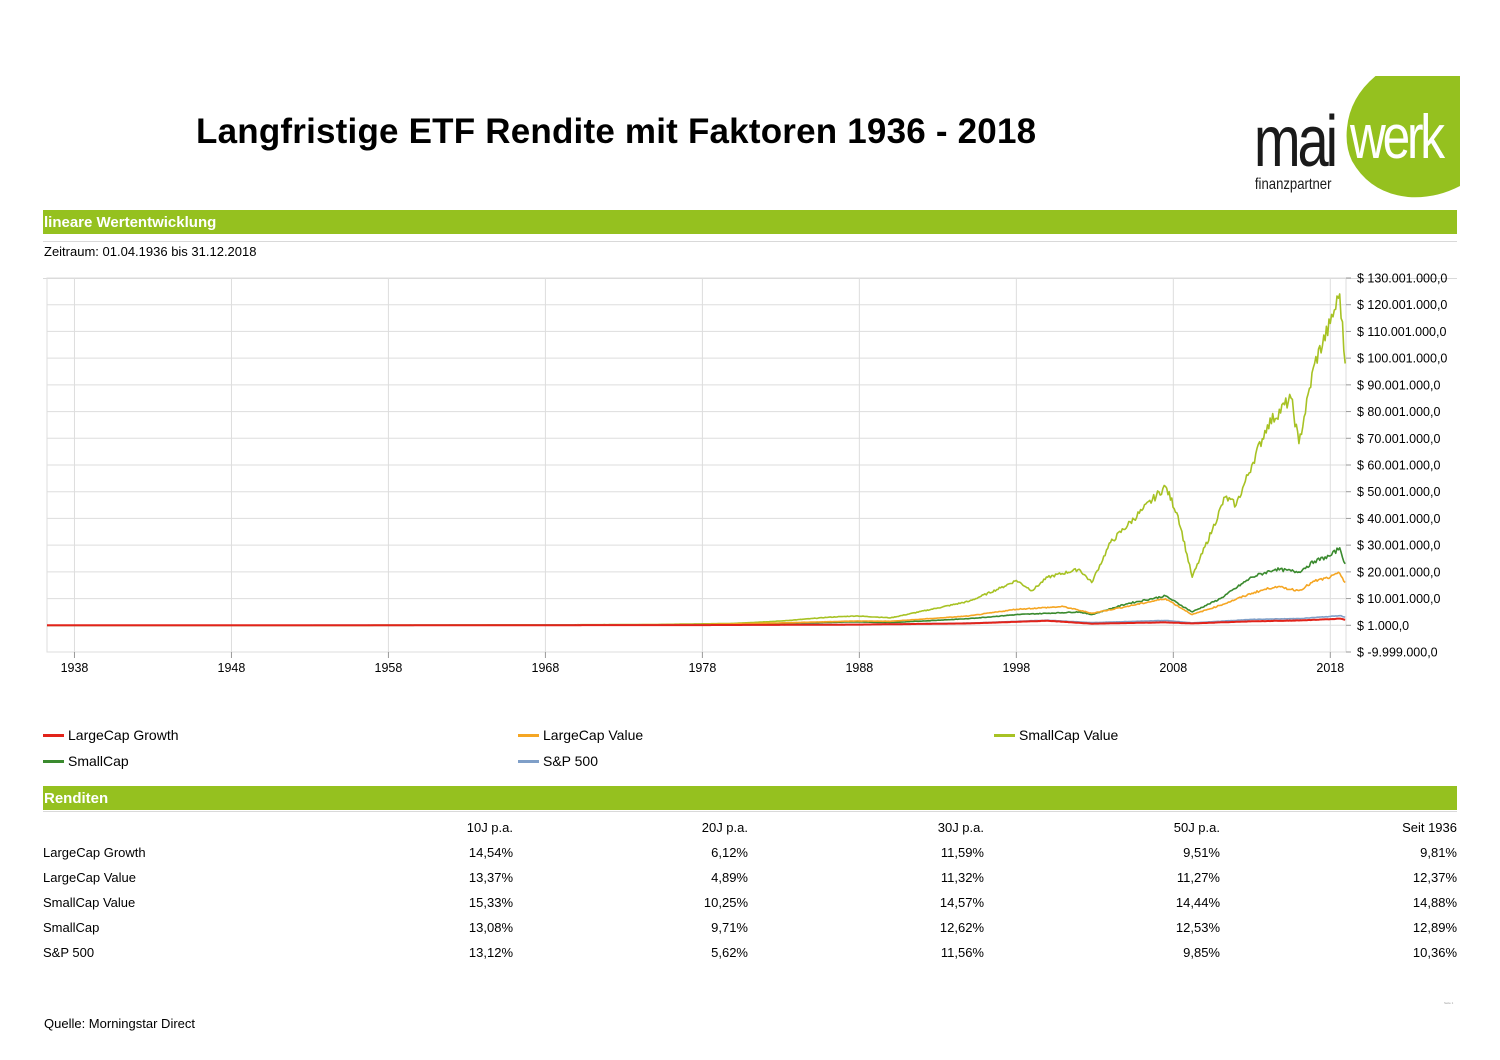 Image resolution: width=1500 pixels, height=1060 pixels. Describe the element at coordinates (1201, 852) in the screenshot. I see `cell-value: 9,51%` at that location.